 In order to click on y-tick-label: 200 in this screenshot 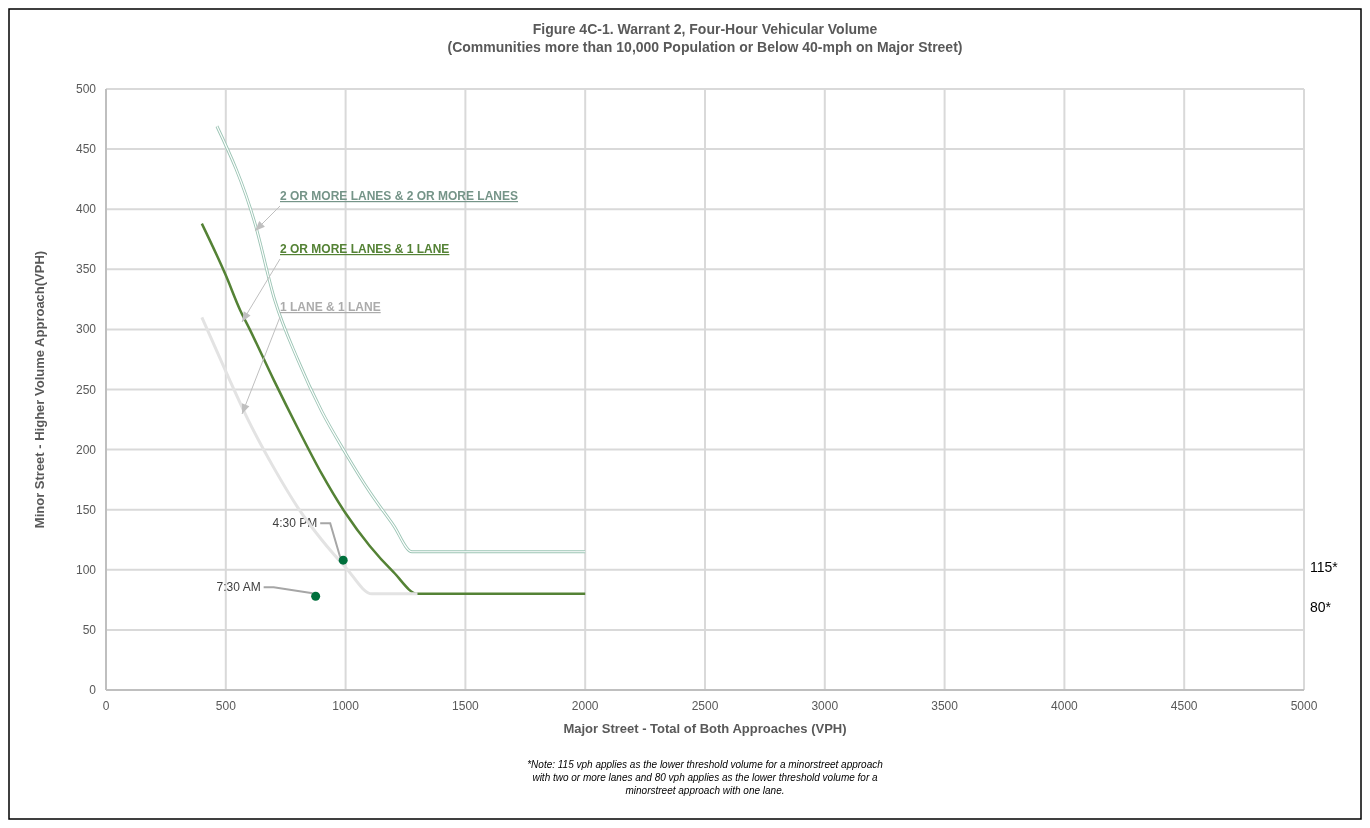, I will do `click(86, 449)`.